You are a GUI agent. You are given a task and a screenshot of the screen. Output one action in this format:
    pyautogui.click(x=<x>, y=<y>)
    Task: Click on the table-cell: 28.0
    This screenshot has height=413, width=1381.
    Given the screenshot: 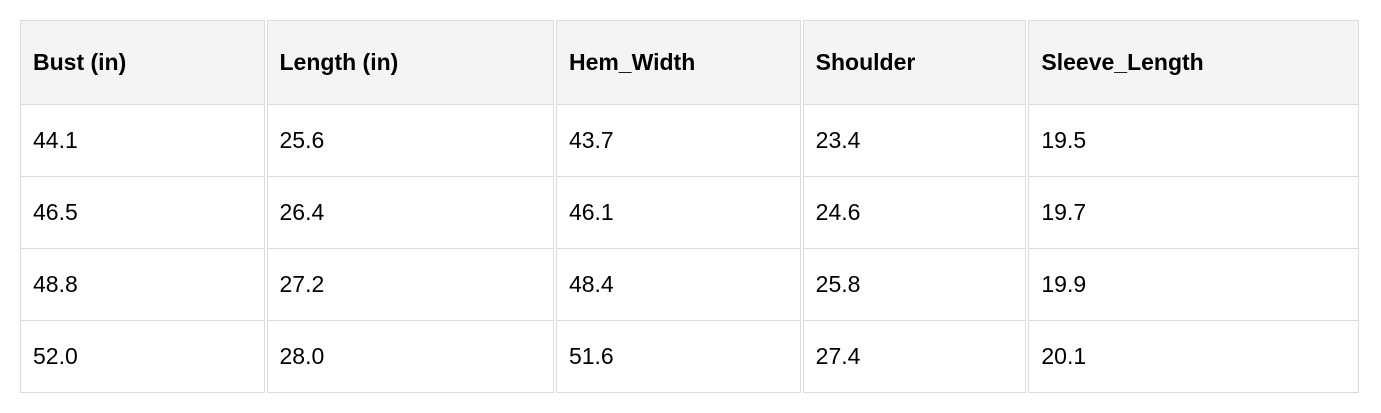 What is the action you would take?
    pyautogui.click(x=410, y=356)
    